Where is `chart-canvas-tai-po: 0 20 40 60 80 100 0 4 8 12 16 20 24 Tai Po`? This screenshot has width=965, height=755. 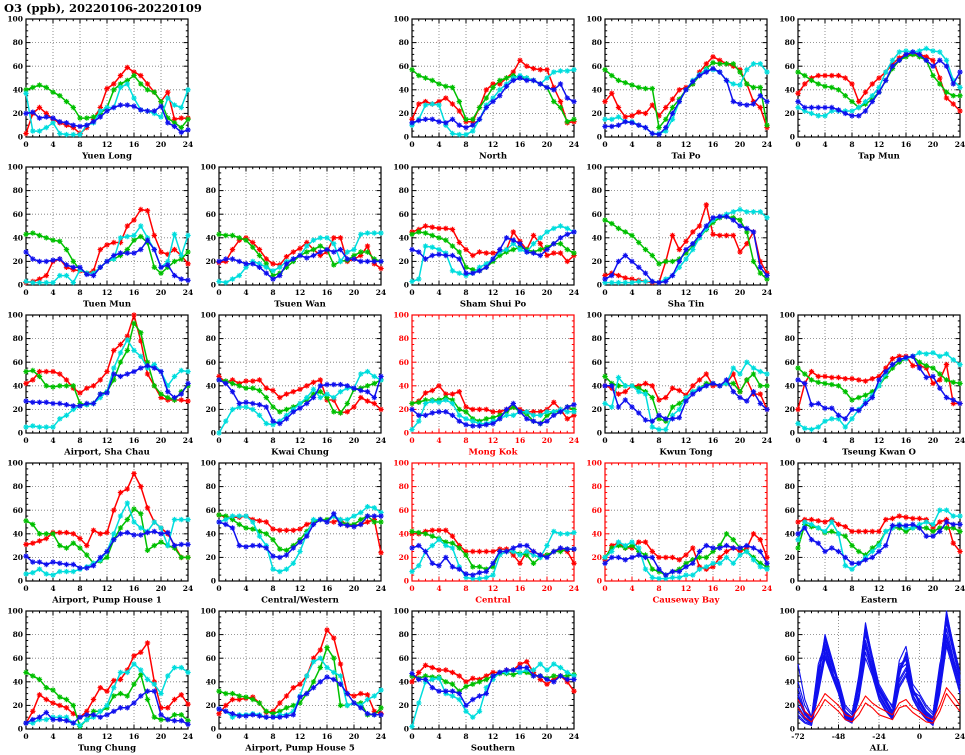
chart-canvas-tai-po: 0 20 40 60 80 100 0 4 8 12 16 20 24 Tai Po is located at coordinates (679, 88).